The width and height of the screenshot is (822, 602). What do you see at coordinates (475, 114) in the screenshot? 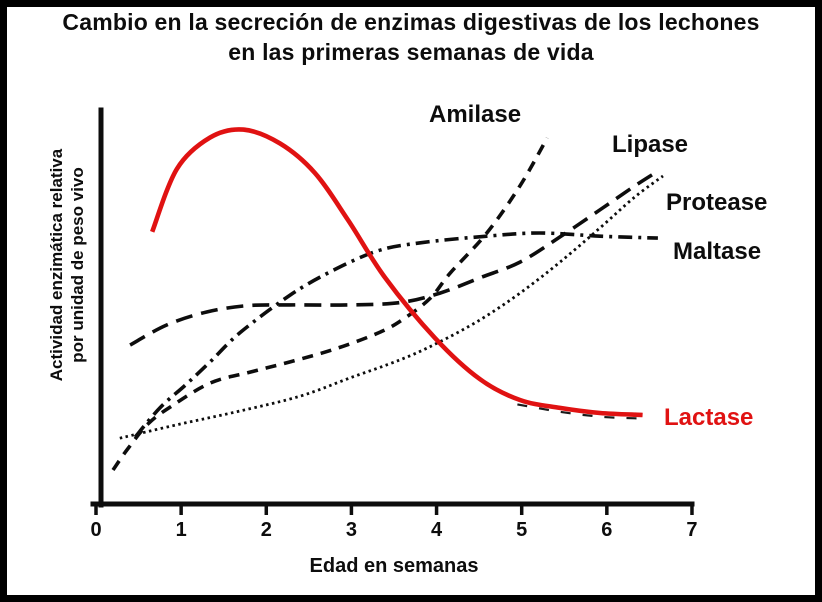
I see `amilase-curve-label: Amilase` at bounding box center [475, 114].